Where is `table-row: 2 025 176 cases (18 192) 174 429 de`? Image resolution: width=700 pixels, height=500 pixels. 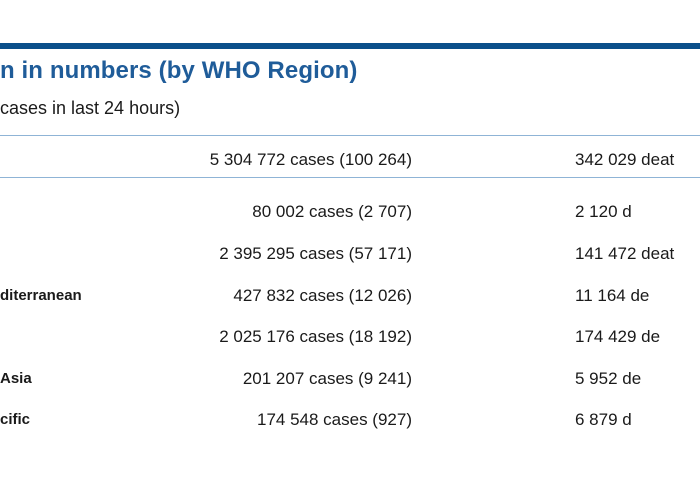
table-row: 2 025 176 cases (18 192) 174 429 de is located at coordinates (350, 340).